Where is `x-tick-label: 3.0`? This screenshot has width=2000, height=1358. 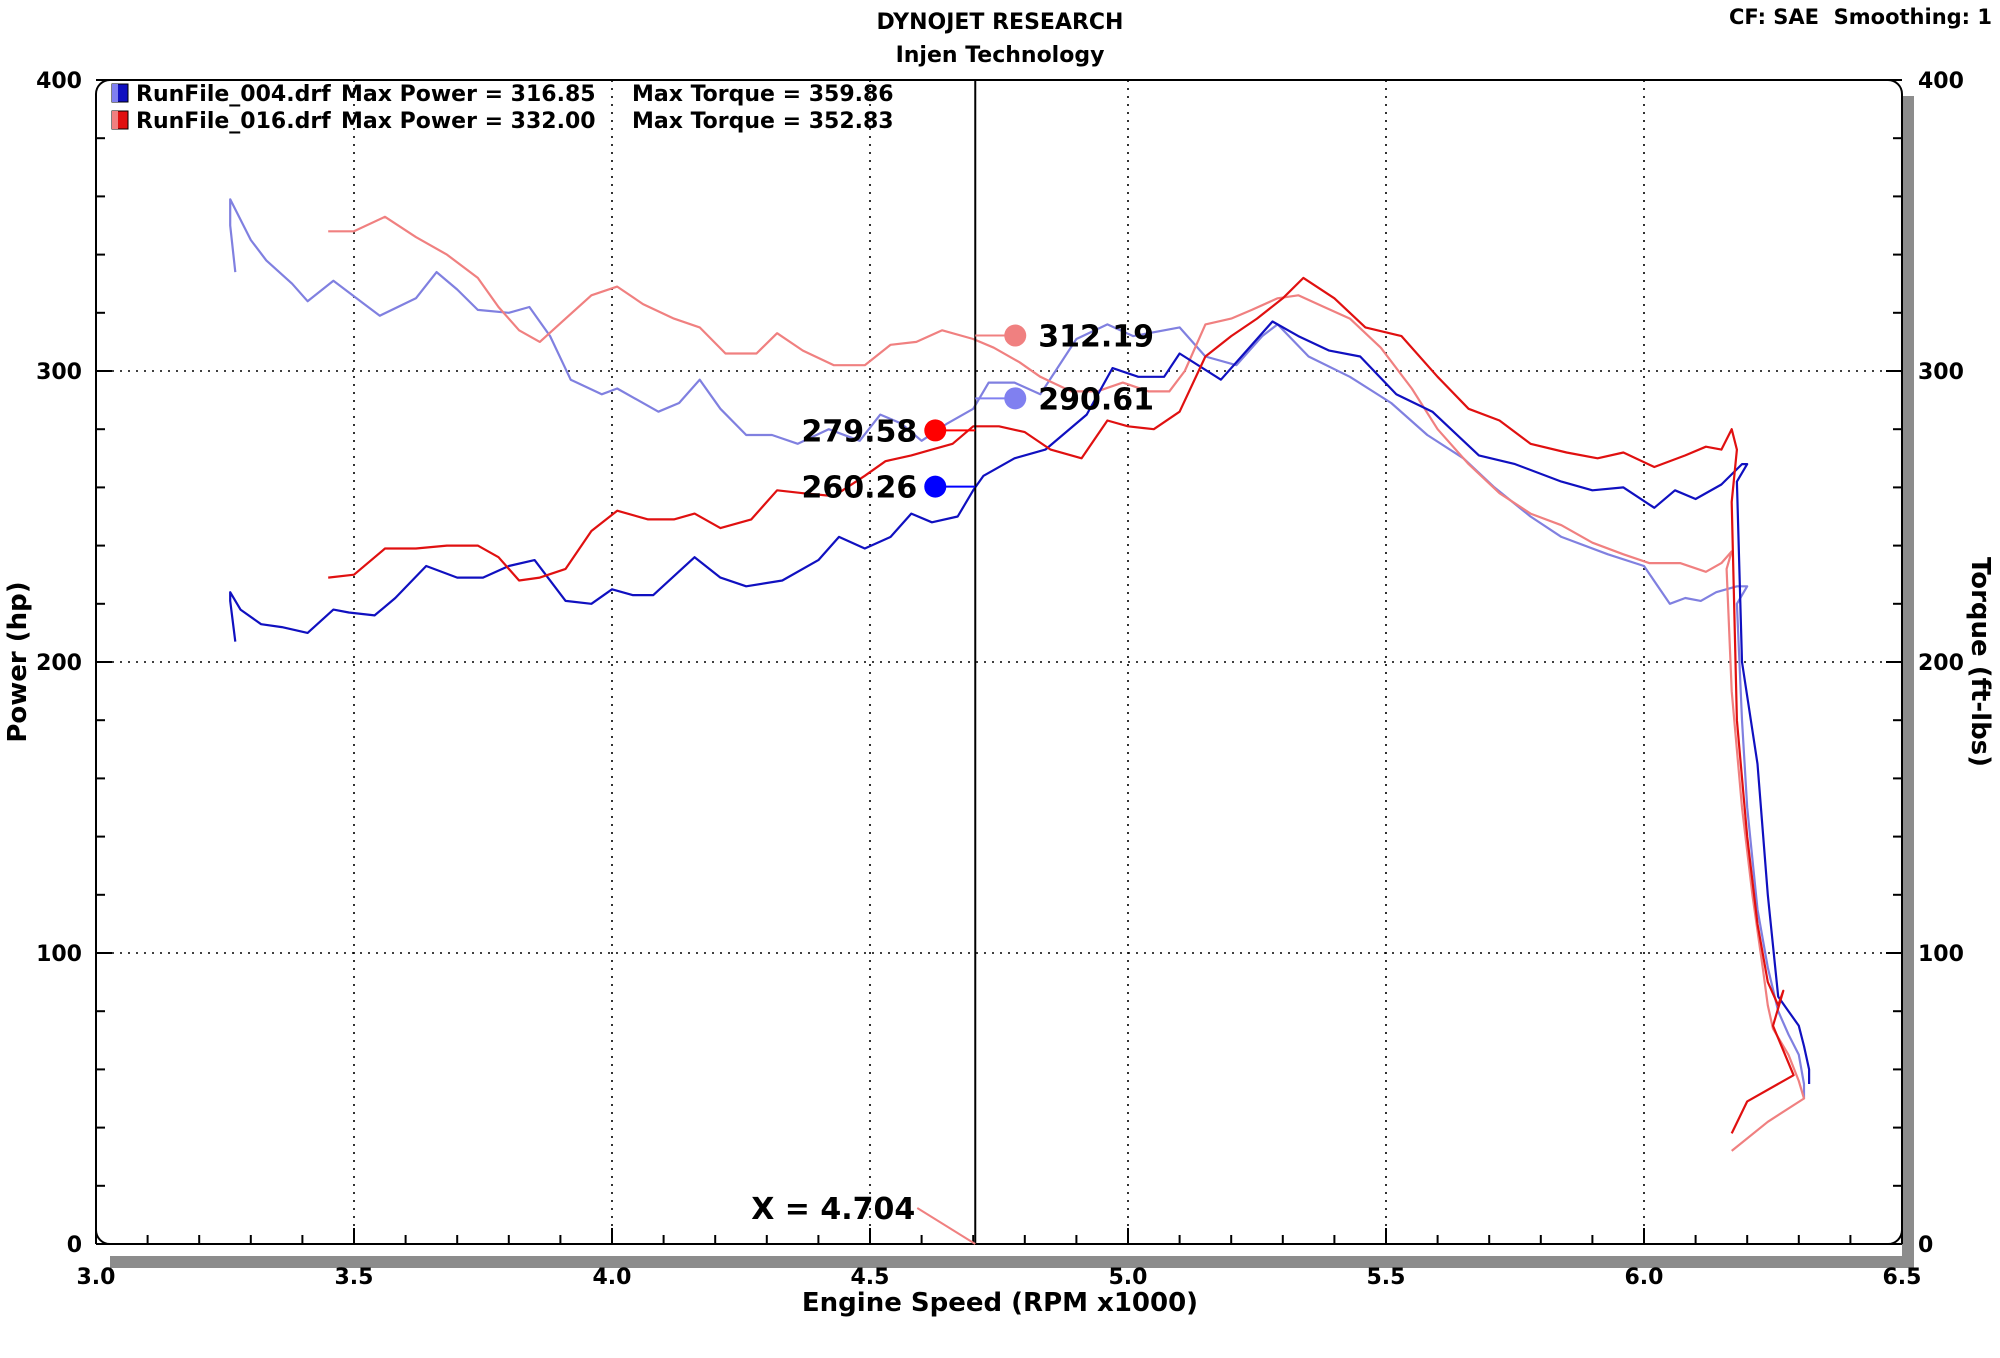 x-tick-label: 3.0 is located at coordinates (96, 1277).